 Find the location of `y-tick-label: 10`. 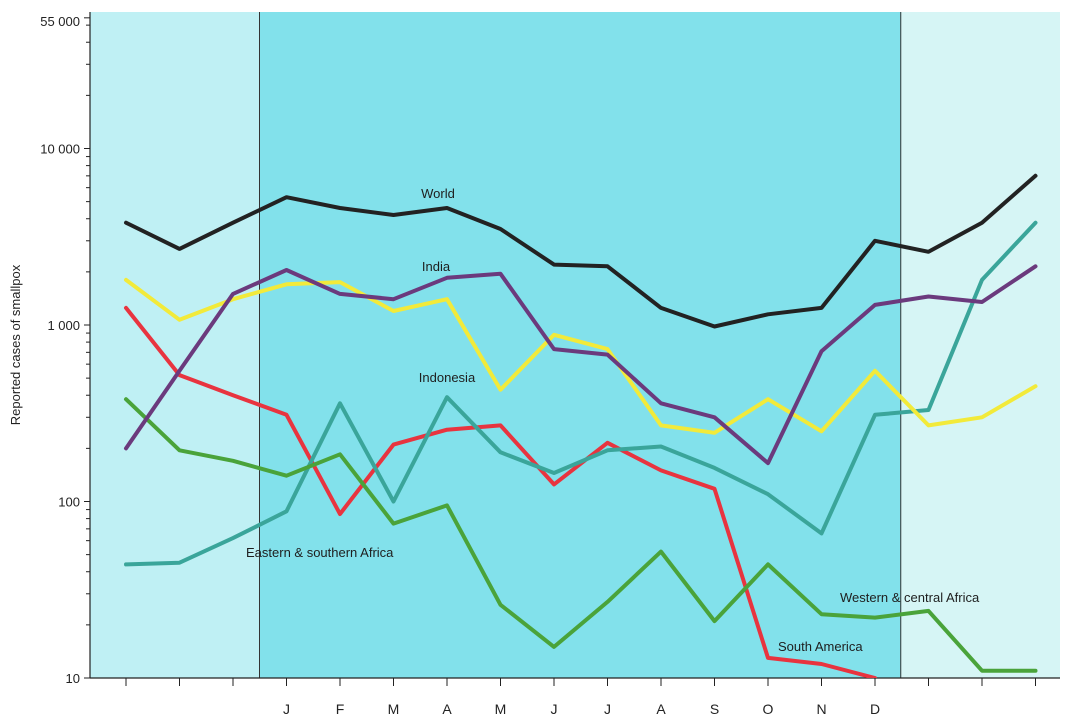

y-tick-label: 10 is located at coordinates (73, 678).